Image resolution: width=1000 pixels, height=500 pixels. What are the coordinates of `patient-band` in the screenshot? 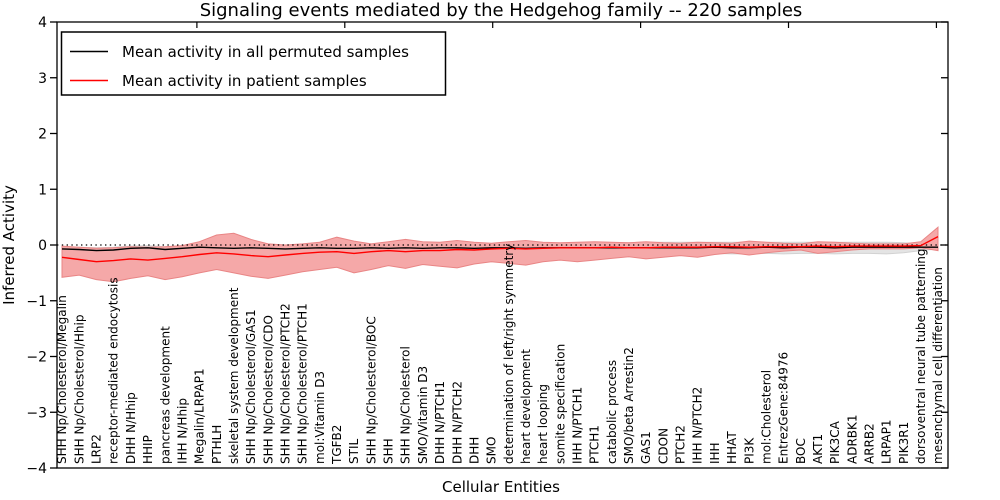 It's located at (500, 254).